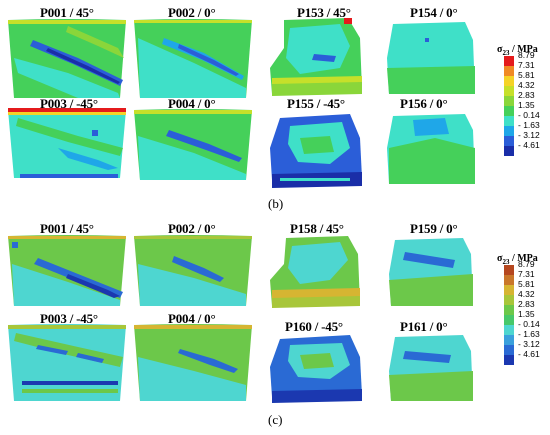 The image size is (550, 435). Describe the element at coordinates (529, 324) in the screenshot. I see `legend-tick-c-6: - 0.14` at that location.